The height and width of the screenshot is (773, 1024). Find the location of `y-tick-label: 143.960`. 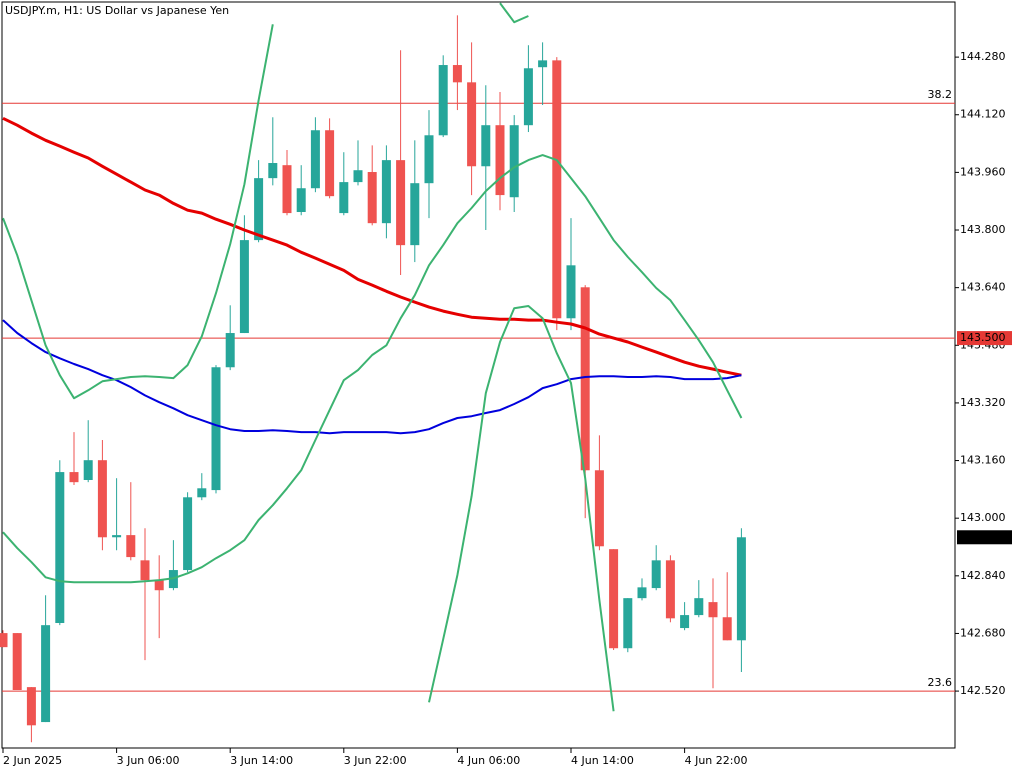

y-tick-label: 143.960 is located at coordinates (983, 171).